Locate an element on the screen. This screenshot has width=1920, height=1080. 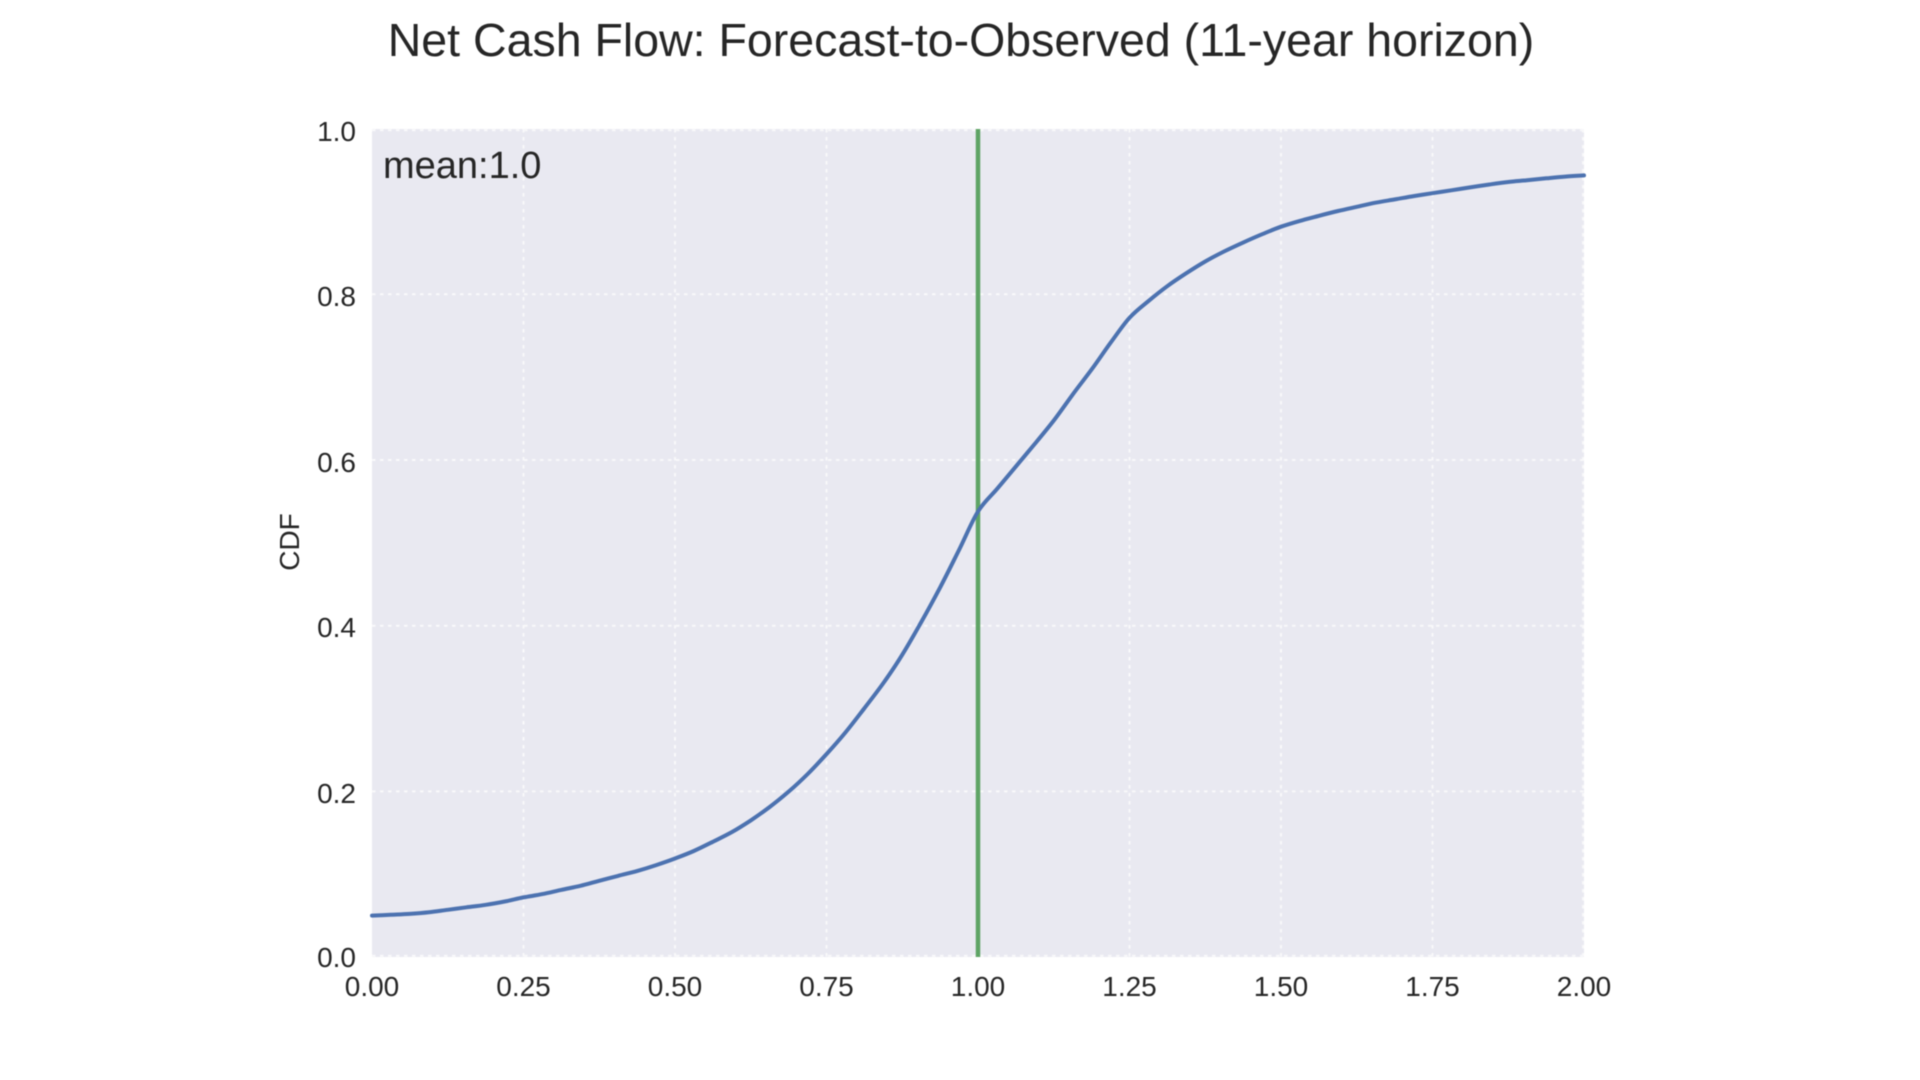
svg-text: 1.0 is located at coordinates (336, 131).